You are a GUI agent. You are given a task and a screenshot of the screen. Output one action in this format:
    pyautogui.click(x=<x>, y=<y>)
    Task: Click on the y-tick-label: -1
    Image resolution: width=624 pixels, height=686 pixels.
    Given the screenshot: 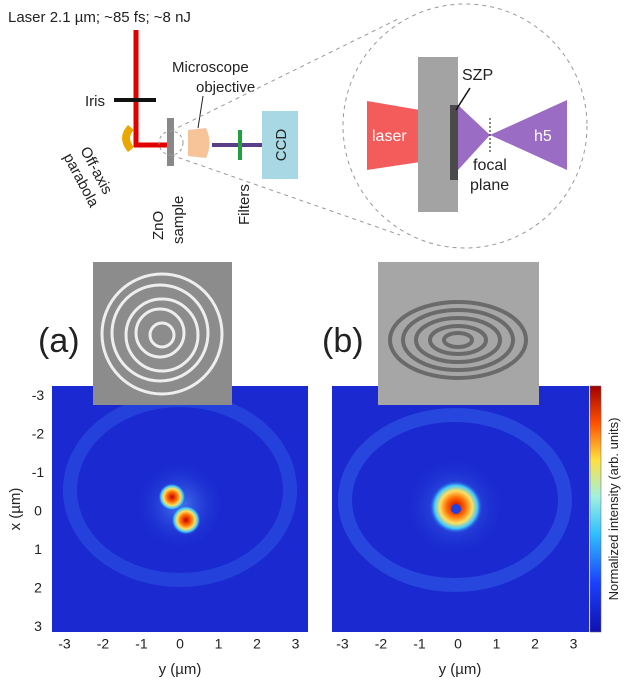 What is the action you would take?
    pyautogui.click(x=38, y=472)
    